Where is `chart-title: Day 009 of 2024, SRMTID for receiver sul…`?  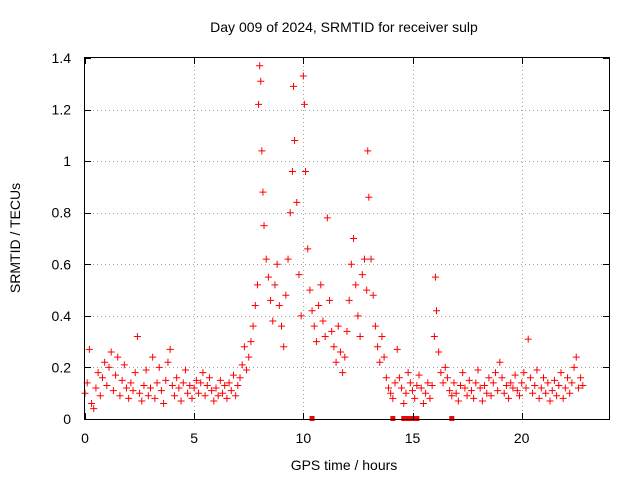
chart-title: Day 009 of 2024, SRMTID for receiver sul… is located at coordinates (344, 27).